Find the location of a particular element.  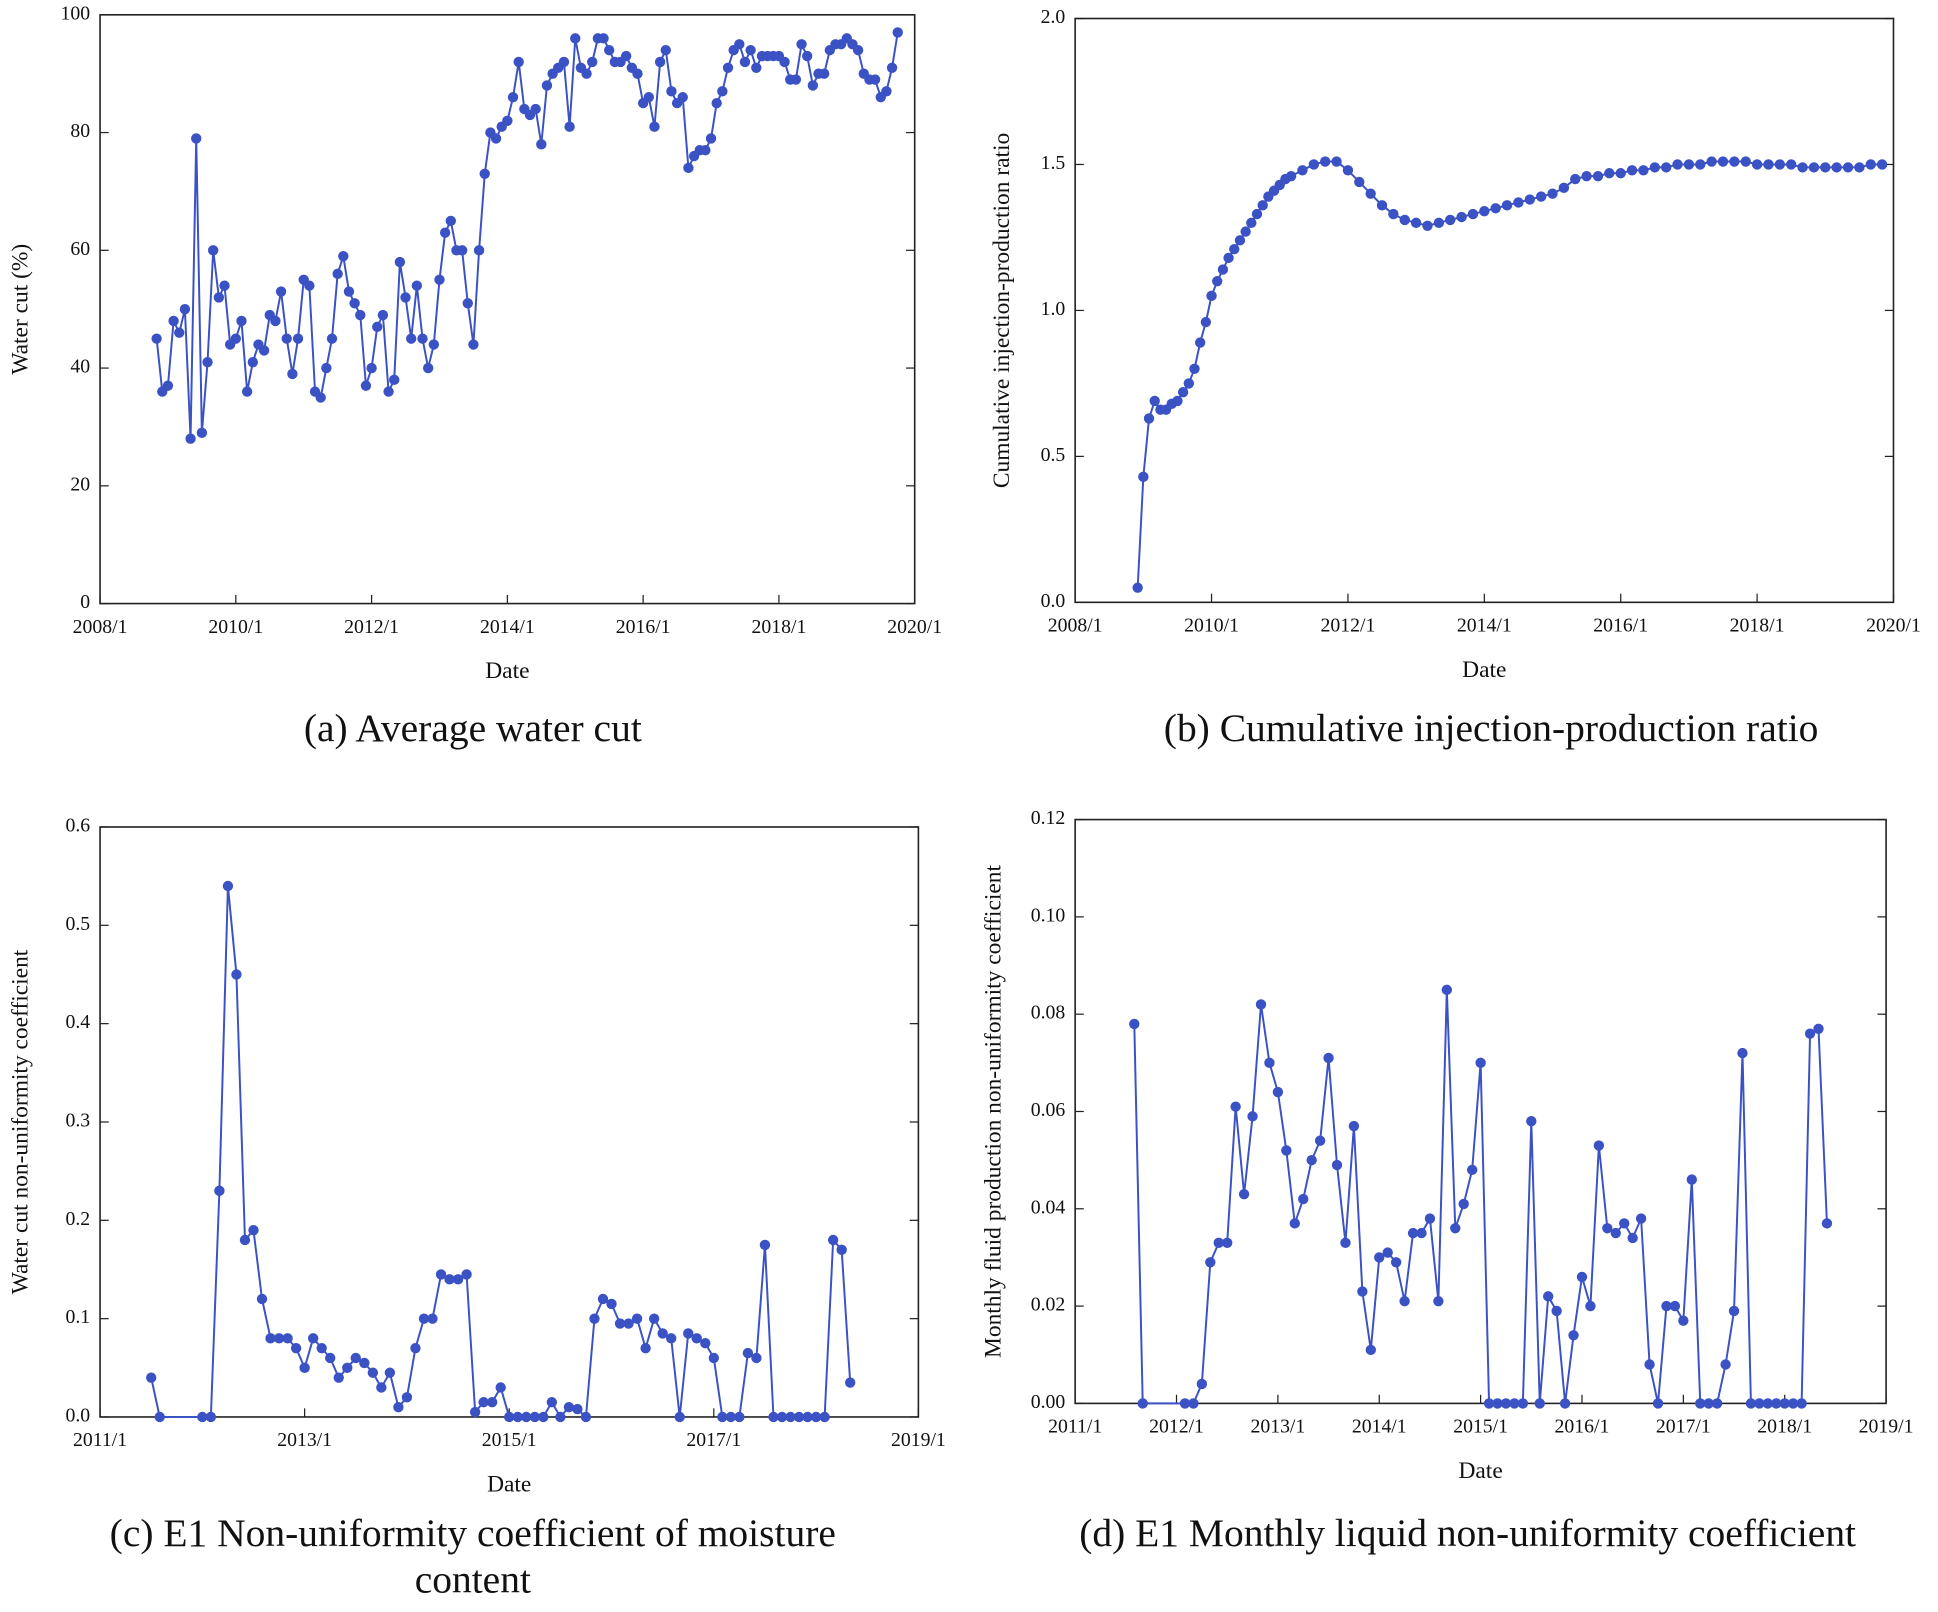

x-tick-label: 2008/1 is located at coordinates (100, 627).